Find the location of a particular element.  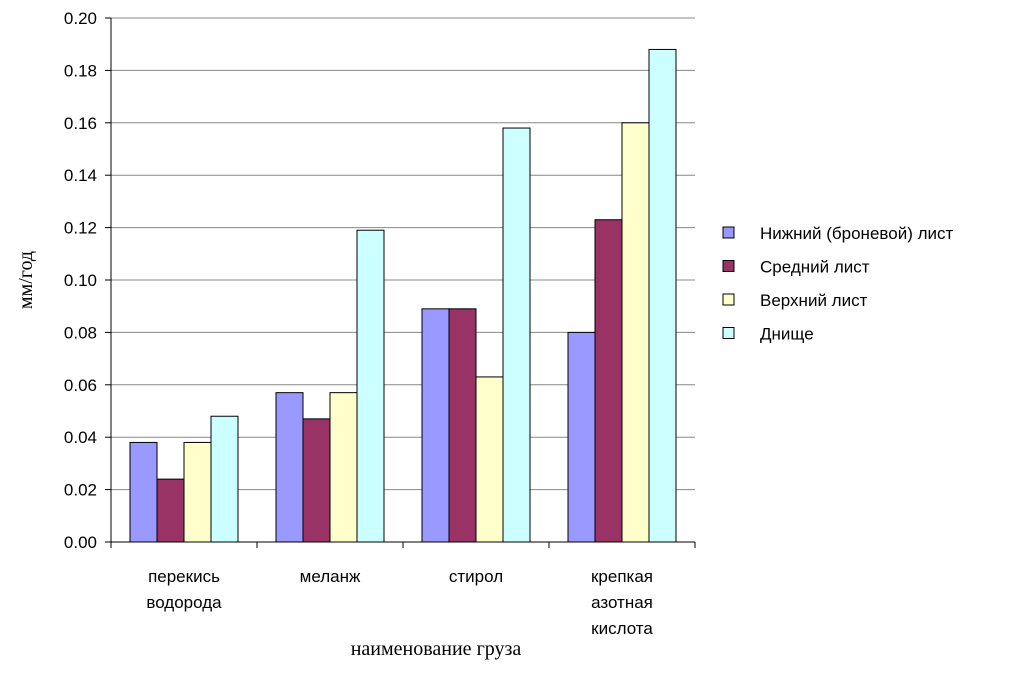

x-axis-title: наименование груза is located at coordinates (436, 649).